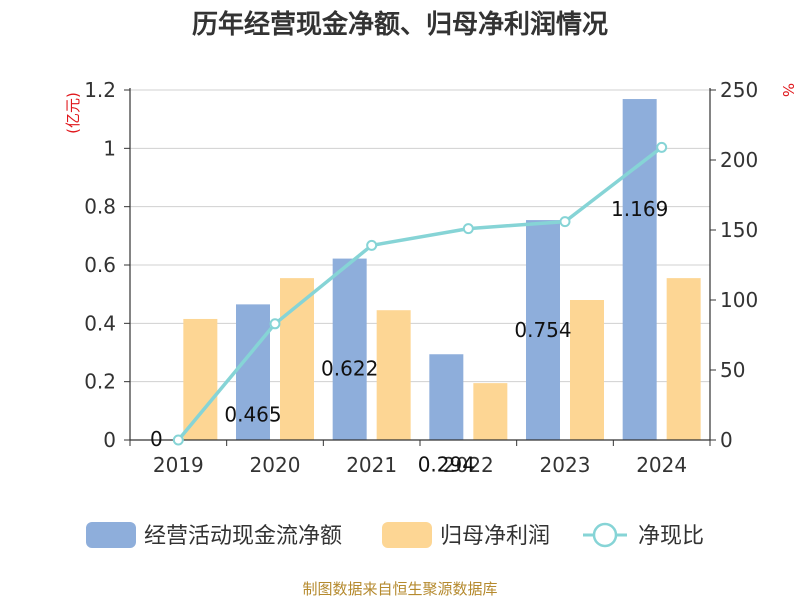 The image size is (800, 600). Describe the element at coordinates (732, 370) in the screenshot. I see `right-axis-tick-label: 50` at that location.